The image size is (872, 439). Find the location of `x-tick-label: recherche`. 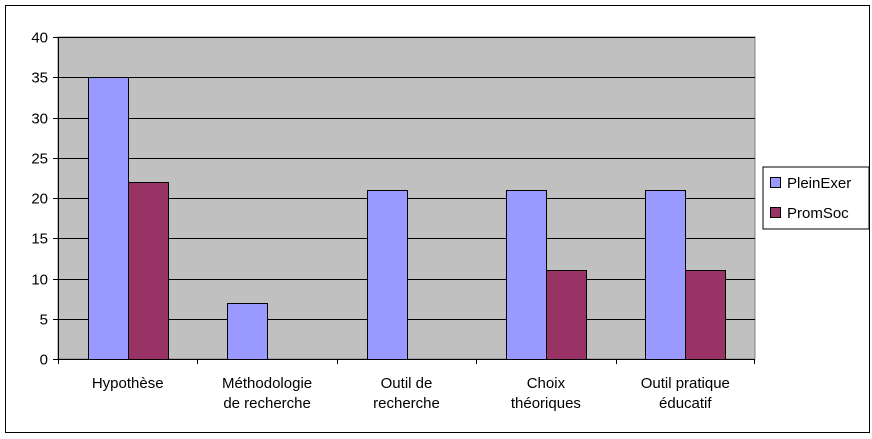

x-tick-label: recherche is located at coordinates (406, 403).